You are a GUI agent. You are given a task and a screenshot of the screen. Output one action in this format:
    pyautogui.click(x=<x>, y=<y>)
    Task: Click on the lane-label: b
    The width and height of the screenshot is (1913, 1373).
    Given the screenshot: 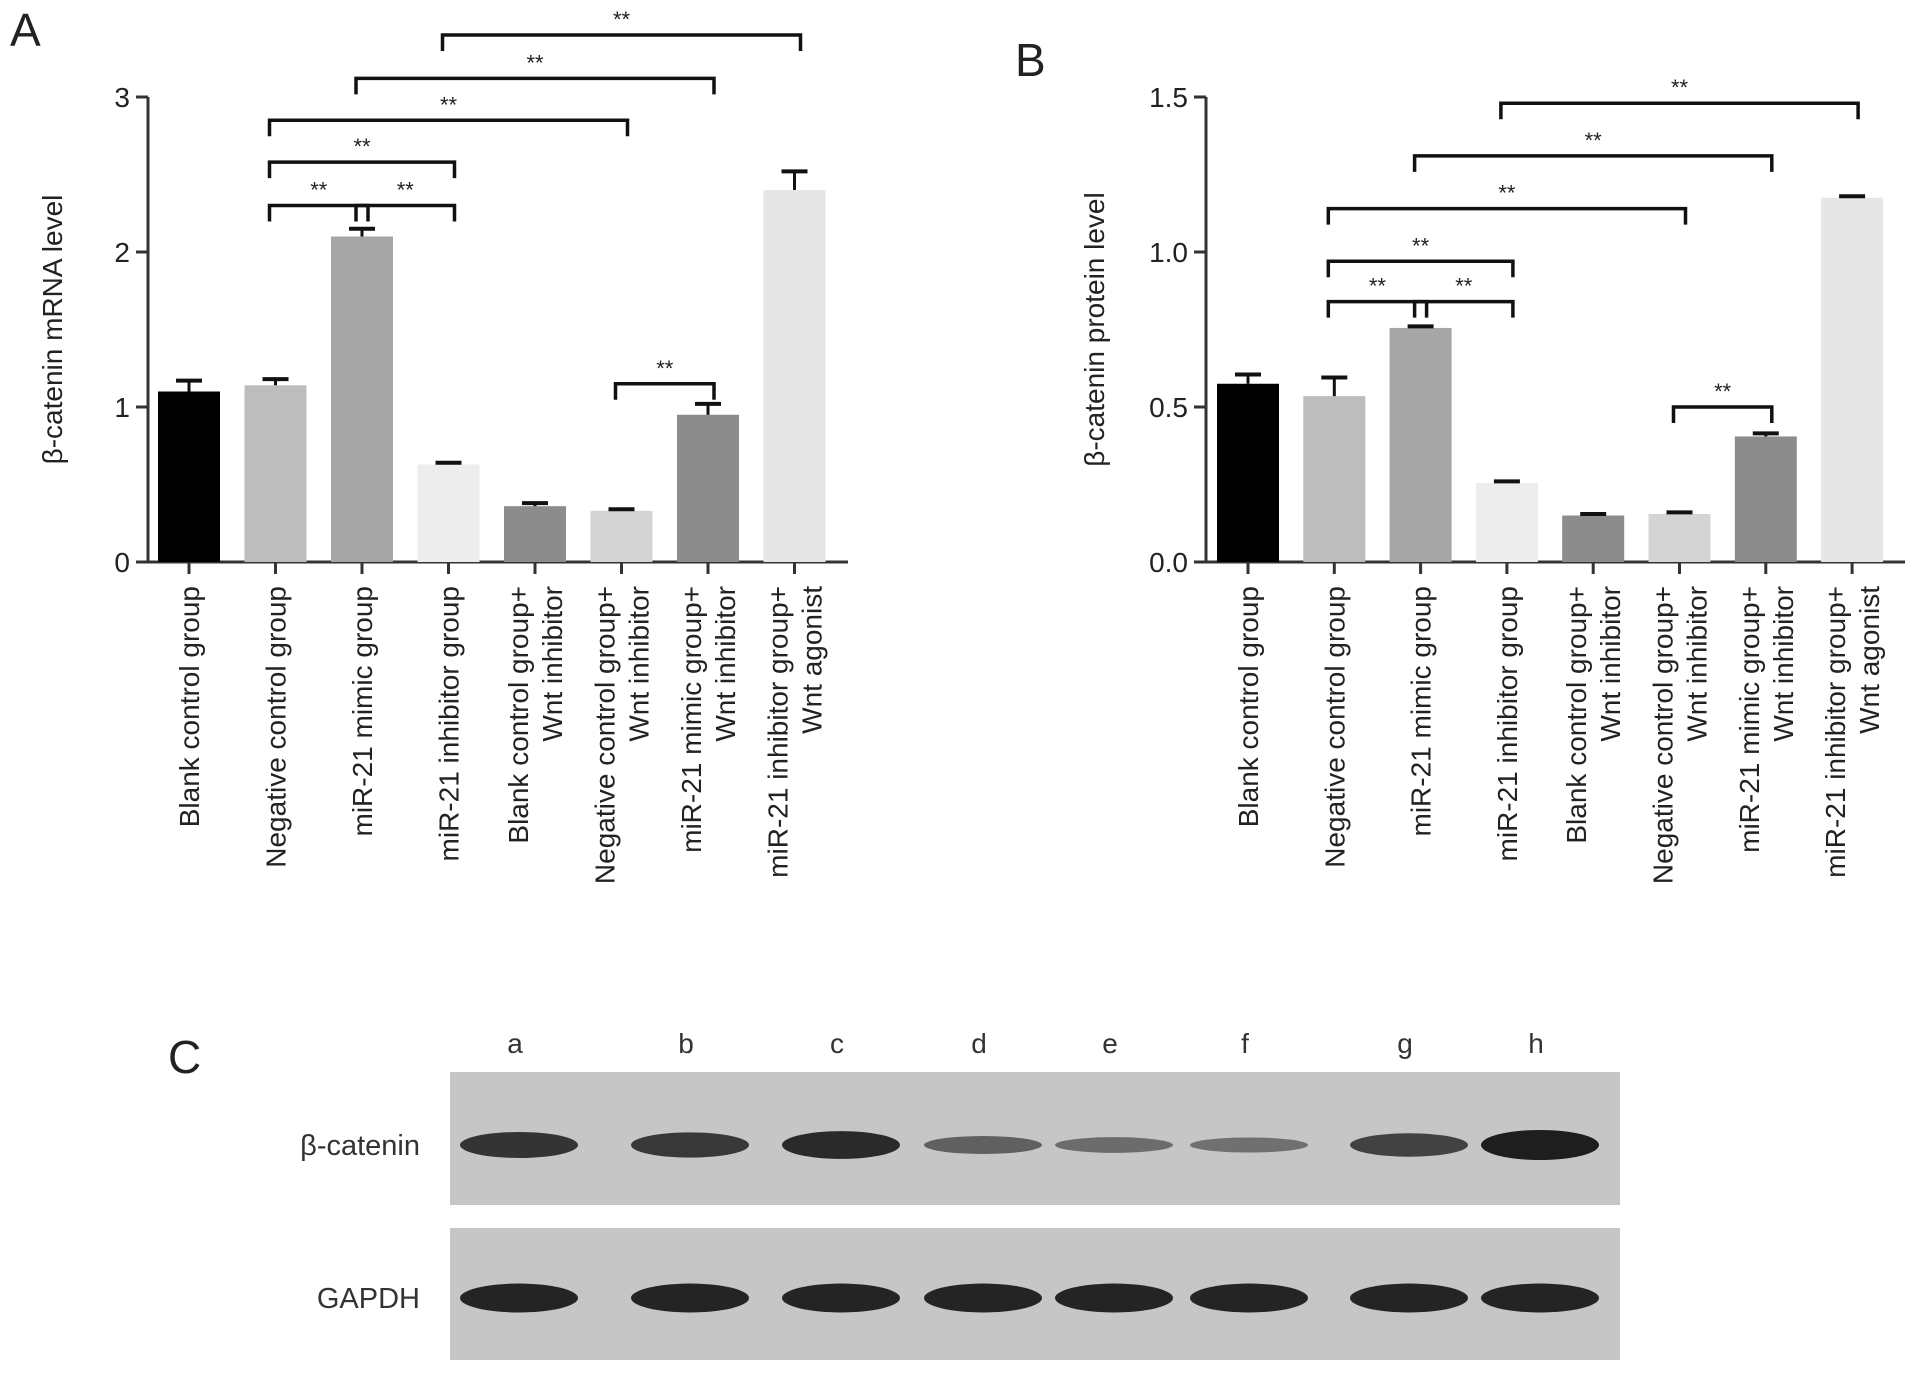 What is the action you would take?
    pyautogui.click(x=686, y=1043)
    